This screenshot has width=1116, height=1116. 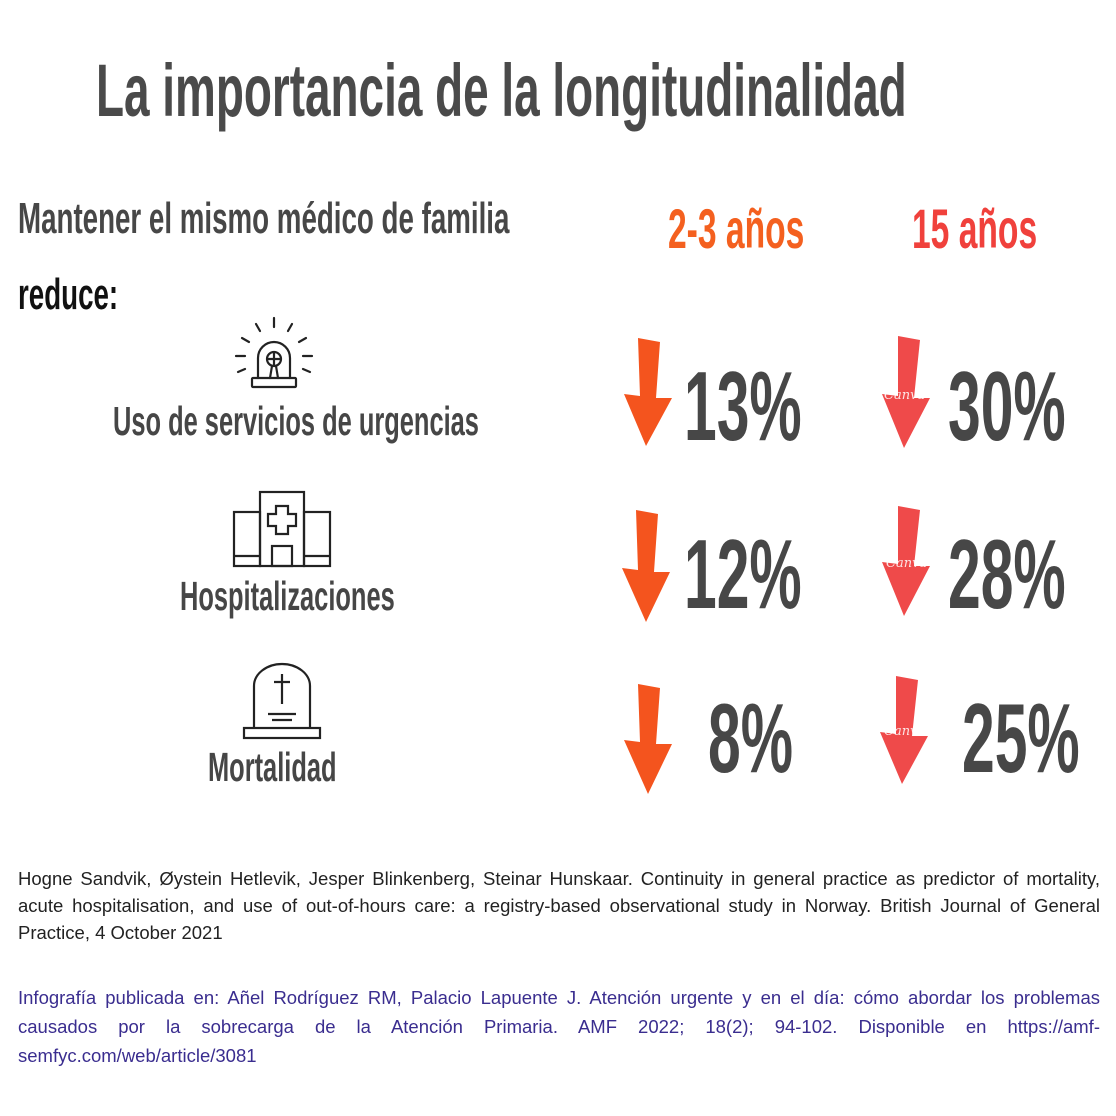 What do you see at coordinates (1021, 738) in the screenshot?
I see `row-mortalidad-long-value: 25%` at bounding box center [1021, 738].